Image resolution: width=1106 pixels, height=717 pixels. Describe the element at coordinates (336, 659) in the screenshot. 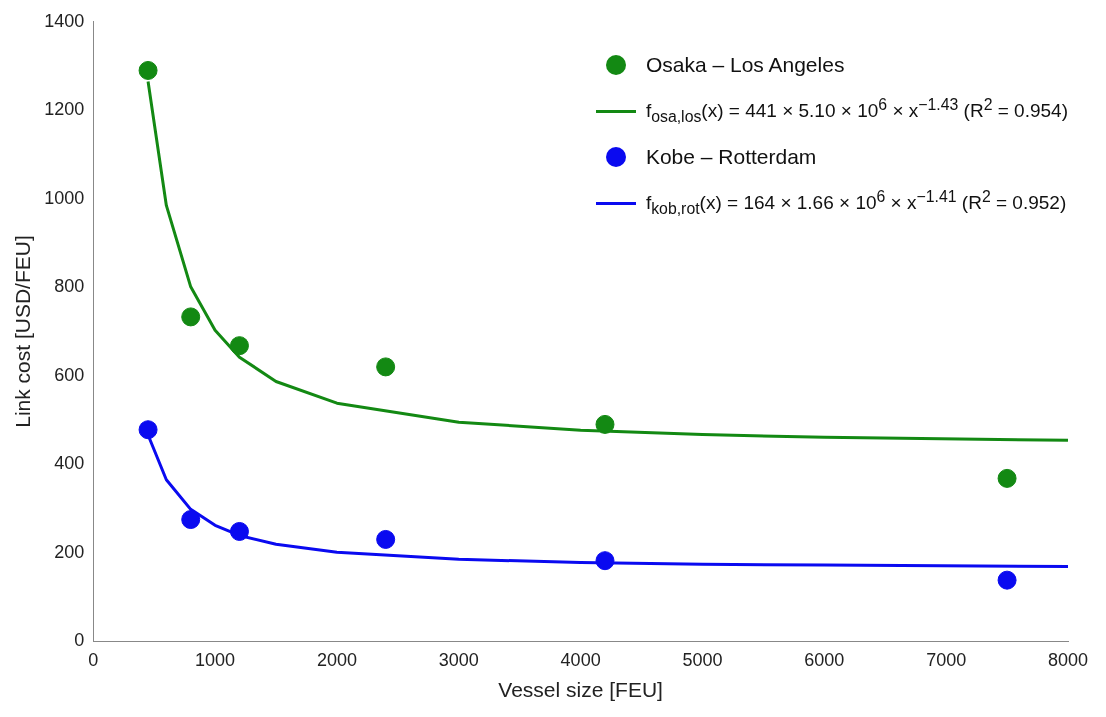

I see `x-tick-label: 2000` at that location.